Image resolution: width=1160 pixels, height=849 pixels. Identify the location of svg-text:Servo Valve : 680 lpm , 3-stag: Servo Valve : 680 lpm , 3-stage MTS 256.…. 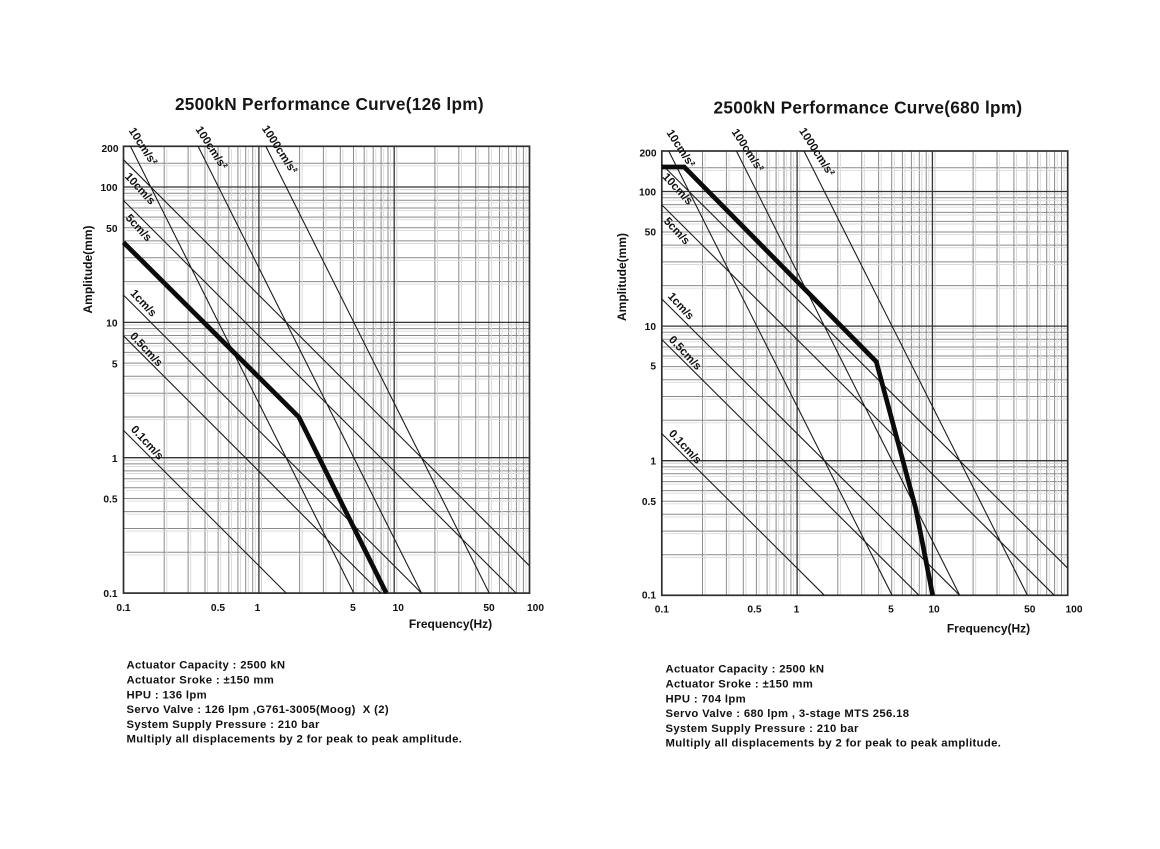
(788, 714).